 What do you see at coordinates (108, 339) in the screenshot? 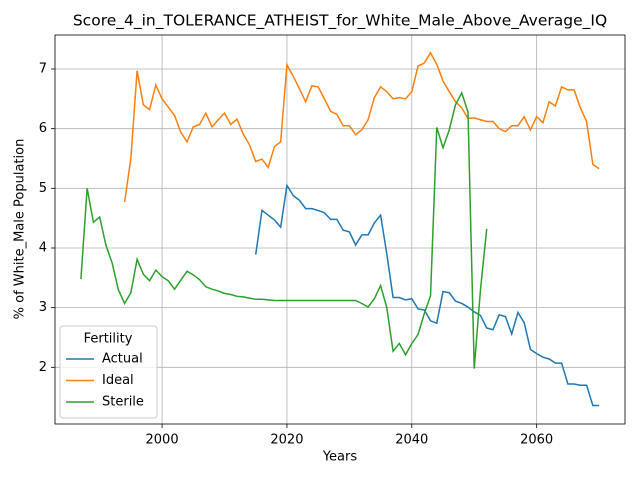
I see `legend-title: Fertility` at bounding box center [108, 339].